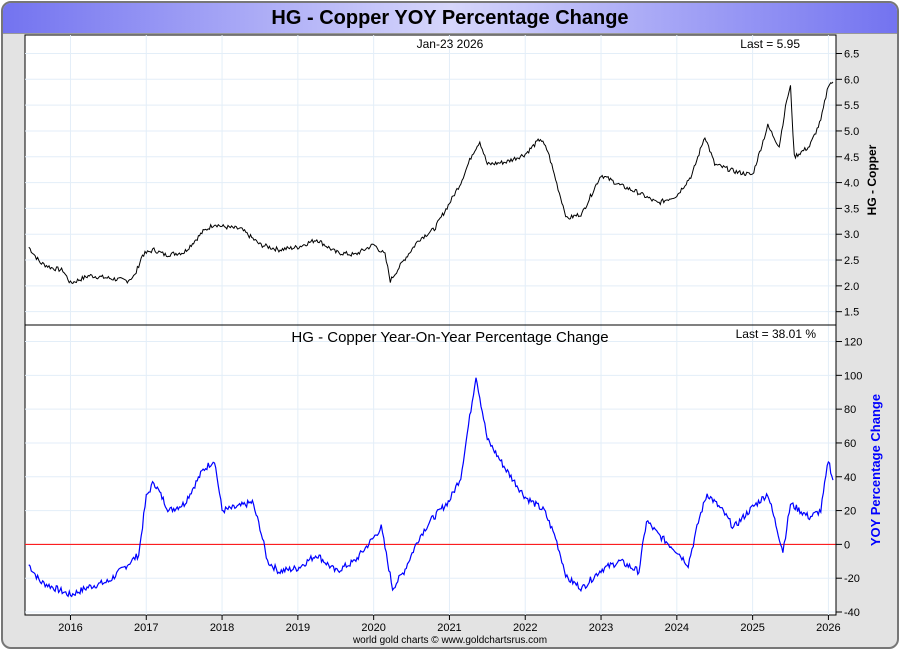 The width and height of the screenshot is (900, 650). What do you see at coordinates (776, 334) in the screenshot?
I see `yoy-last-label: Last = 38.01 %` at bounding box center [776, 334].